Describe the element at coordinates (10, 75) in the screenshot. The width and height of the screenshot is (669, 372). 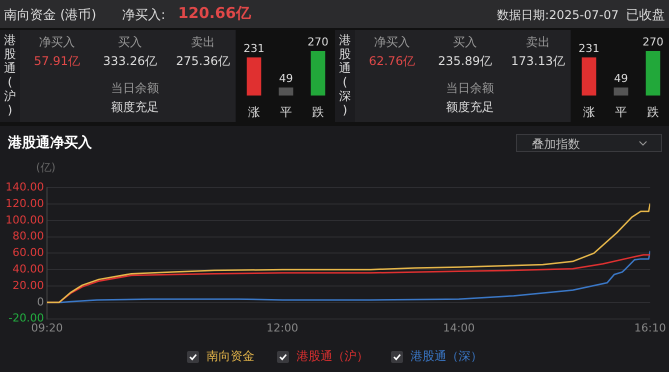
I see `text: 港股通(沪)` at that location.